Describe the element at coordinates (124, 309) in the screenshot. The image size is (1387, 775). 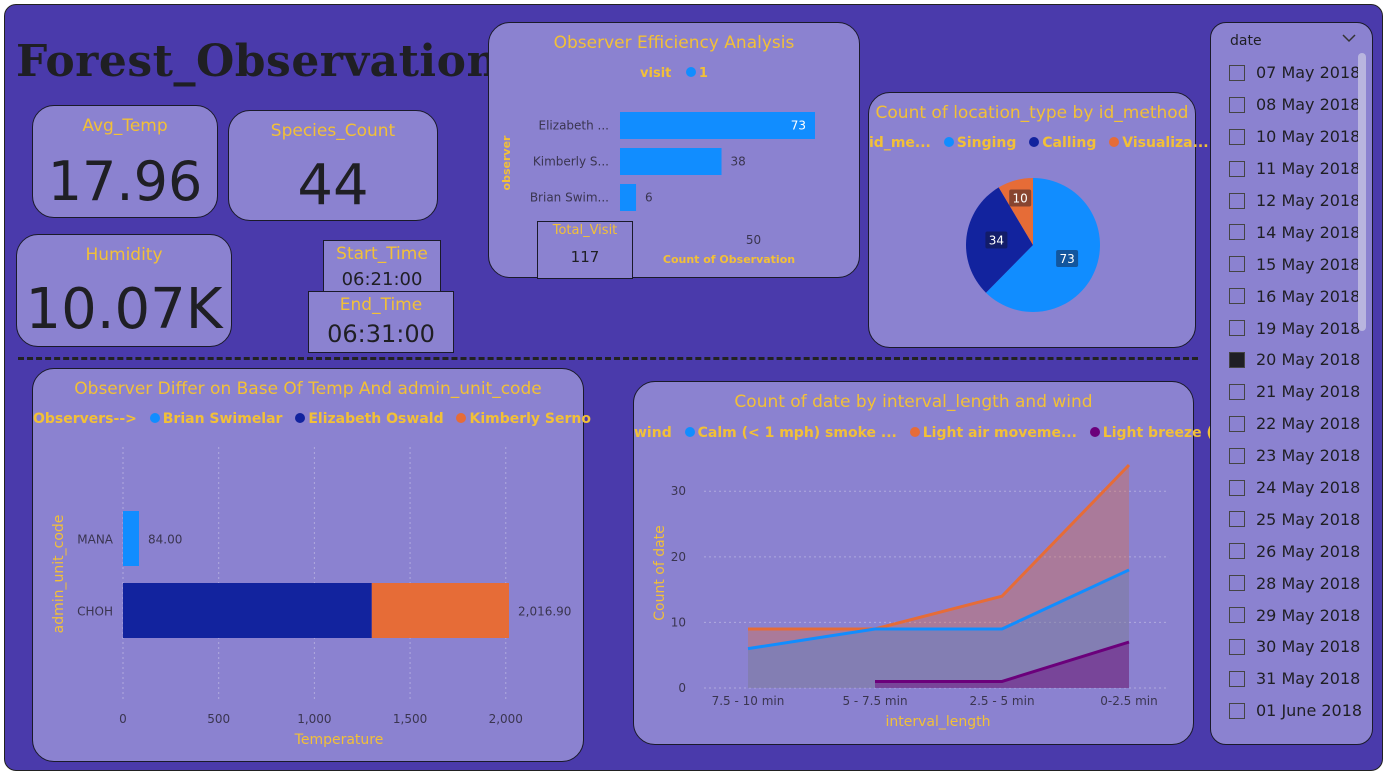
I see `humidity-value: 10.07K` at that location.